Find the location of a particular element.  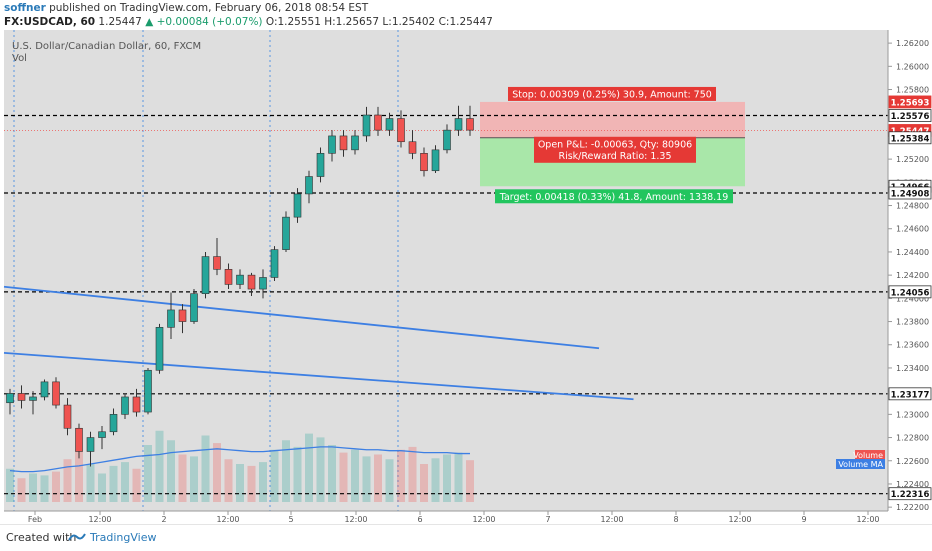

price-tag-label: 1.24056 is located at coordinates (910, 293).